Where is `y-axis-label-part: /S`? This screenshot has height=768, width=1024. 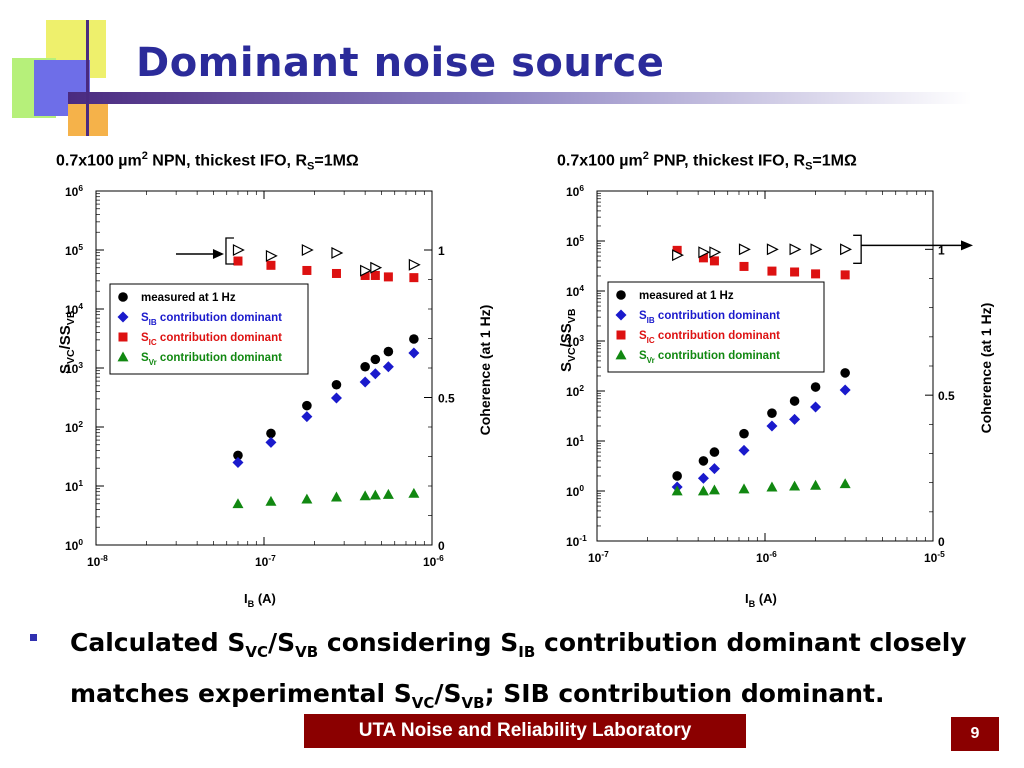
y-axis-label-part: /S is located at coordinates (566, 340).